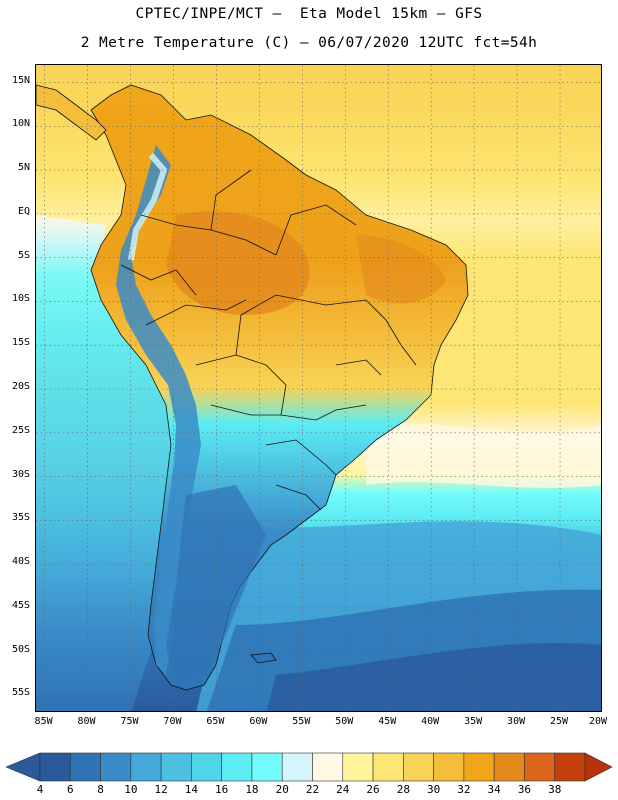  What do you see at coordinates (309, 14) in the screenshot?
I see `title-line-1: CPTEC/INPE/MCT – Eta Model 15km – GFS` at bounding box center [309, 14].